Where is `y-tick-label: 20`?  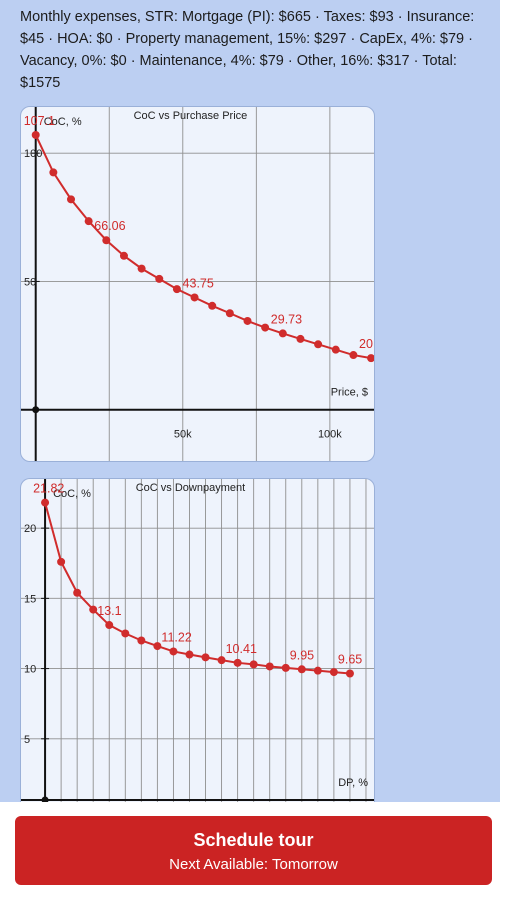 y-tick-label: 20 is located at coordinates (30, 529).